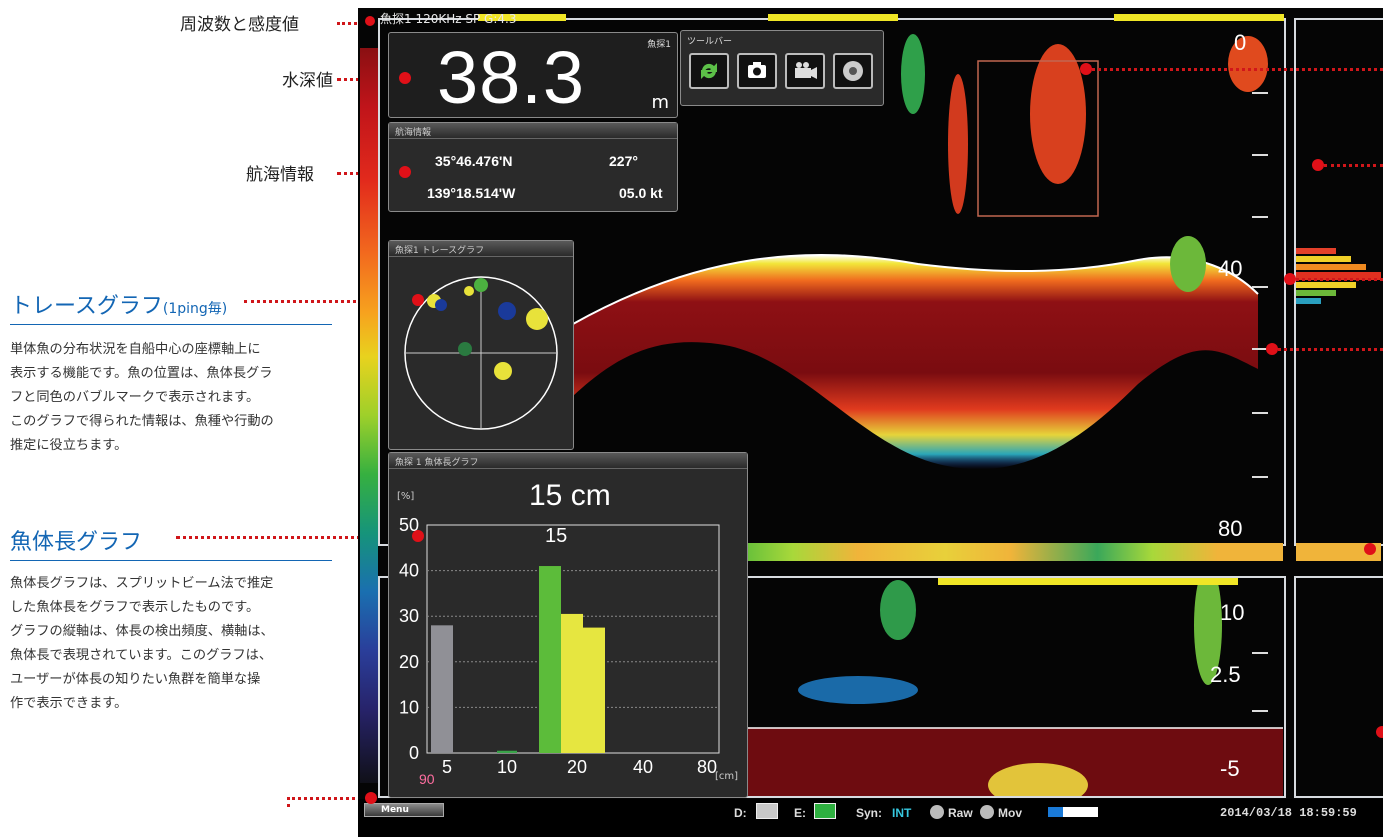 This screenshot has width=1383, height=837. Describe the element at coordinates (800, 813) in the screenshot. I see `e-label: E:` at that location.